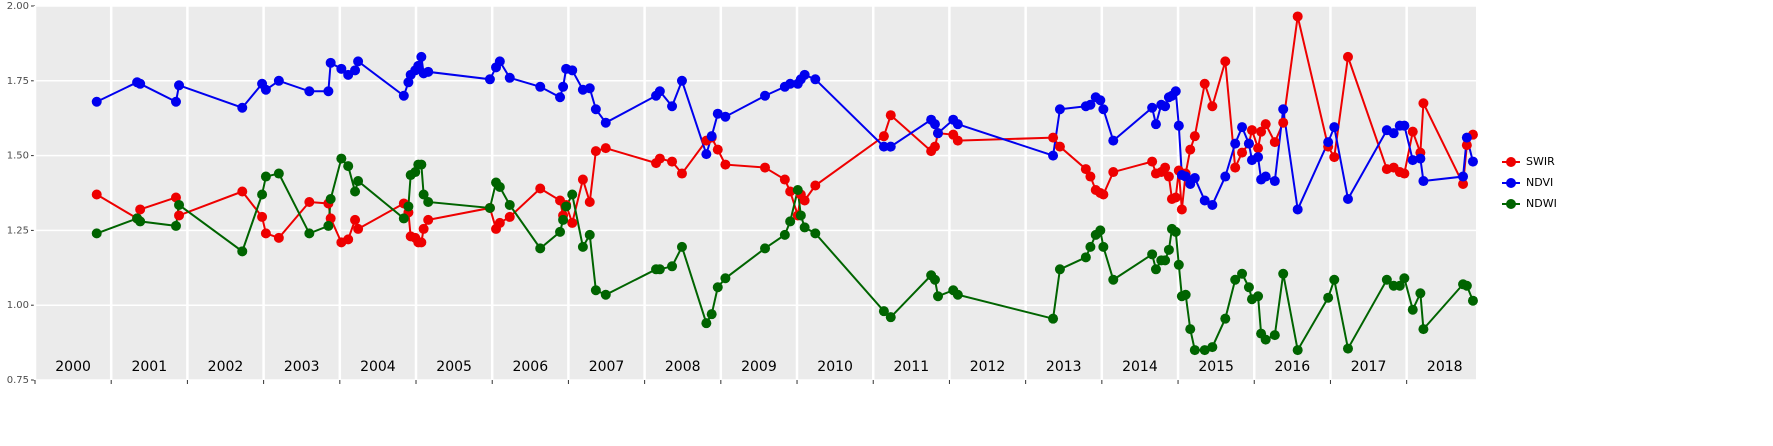  I want to click on y-tick-label: 1.25, so click(18, 230).